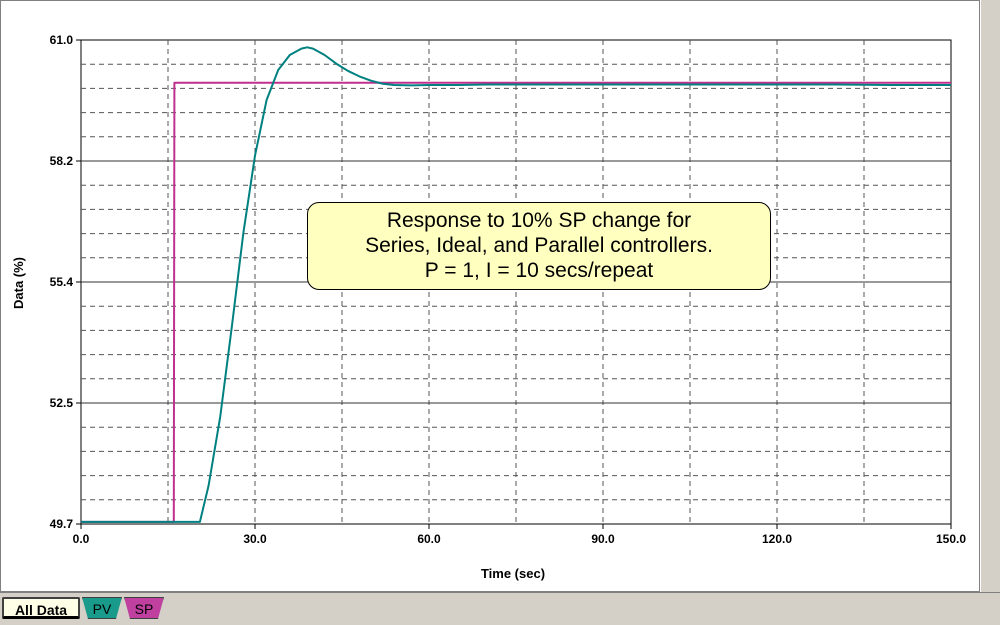 The width and height of the screenshot is (1000, 625). Describe the element at coordinates (144, 608) in the screenshot. I see `tab-sp: SP` at that location.